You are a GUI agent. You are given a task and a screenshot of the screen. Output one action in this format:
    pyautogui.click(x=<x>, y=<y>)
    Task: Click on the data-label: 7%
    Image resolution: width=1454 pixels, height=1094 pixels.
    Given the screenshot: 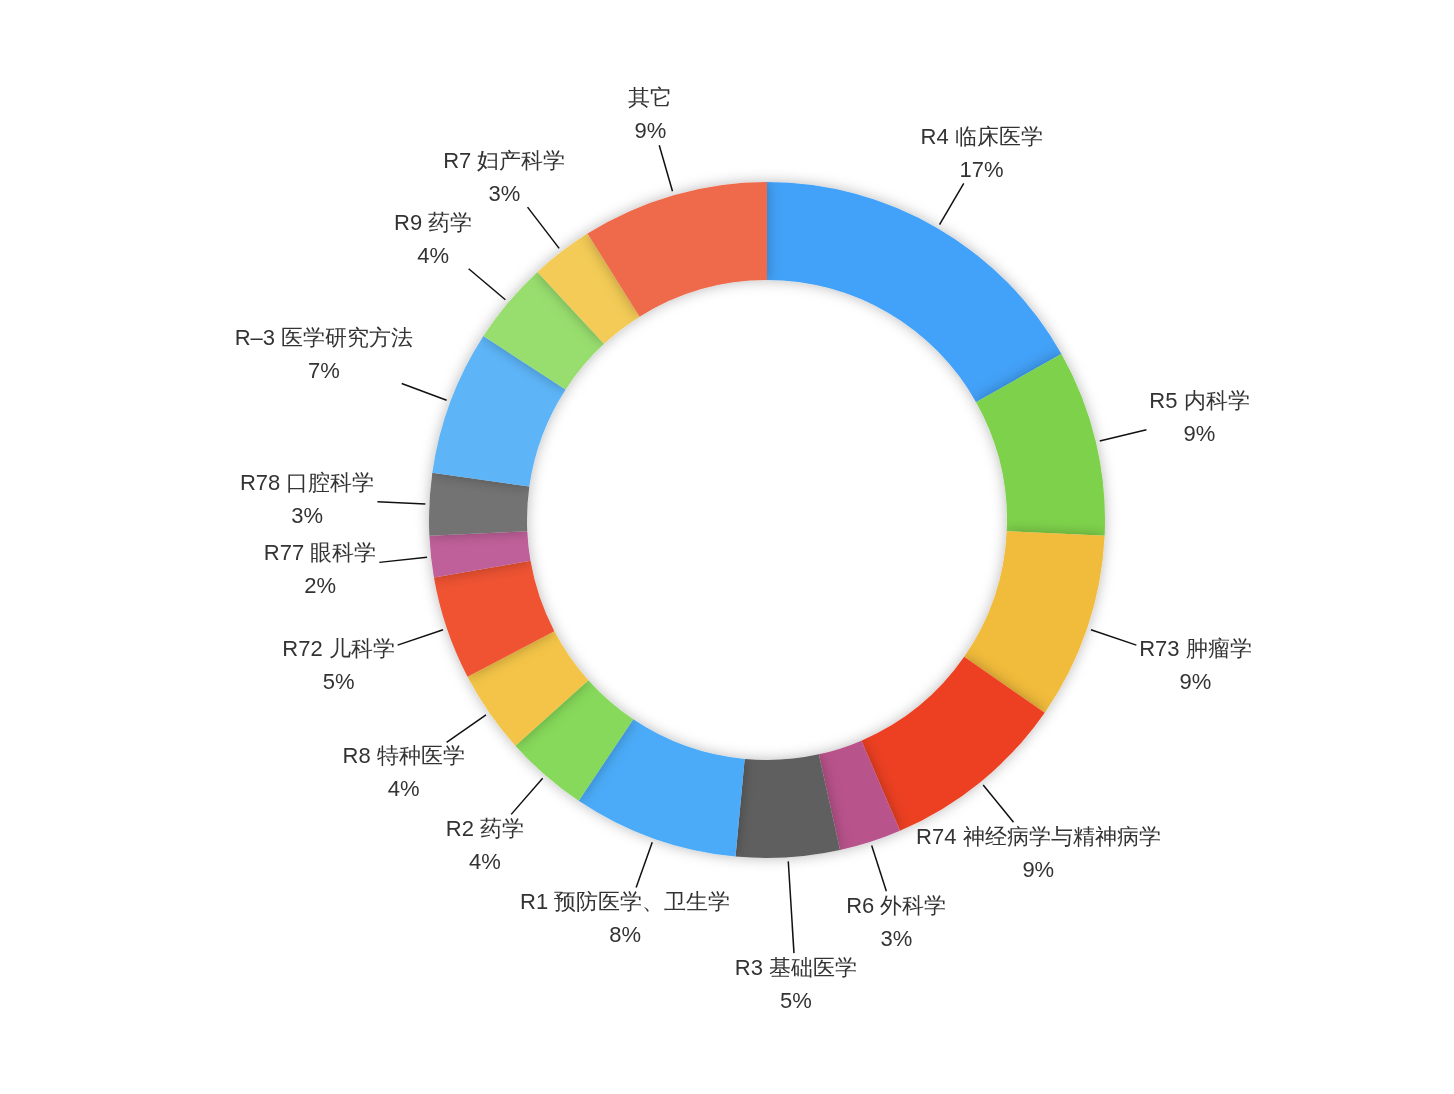 What is the action you would take?
    pyautogui.click(x=324, y=371)
    